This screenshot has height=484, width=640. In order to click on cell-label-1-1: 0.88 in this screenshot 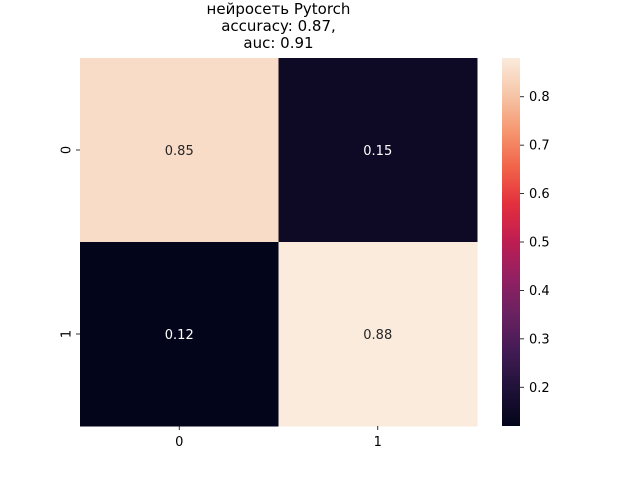, I will do `click(377, 335)`.